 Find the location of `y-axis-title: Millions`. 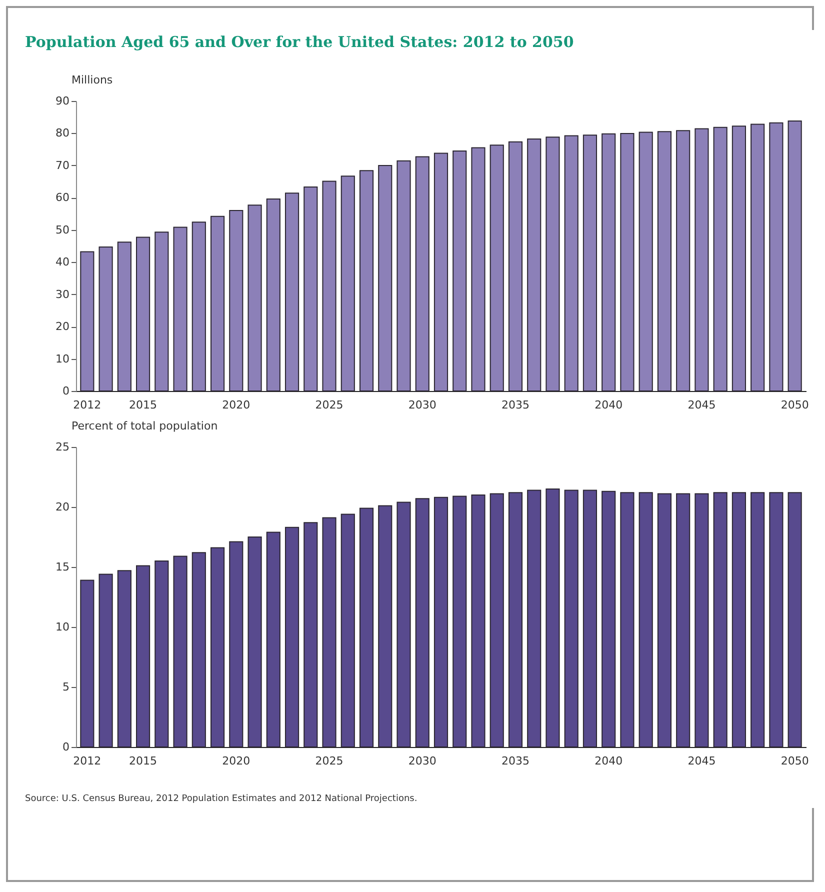

y-axis-title: Millions is located at coordinates (92, 80).